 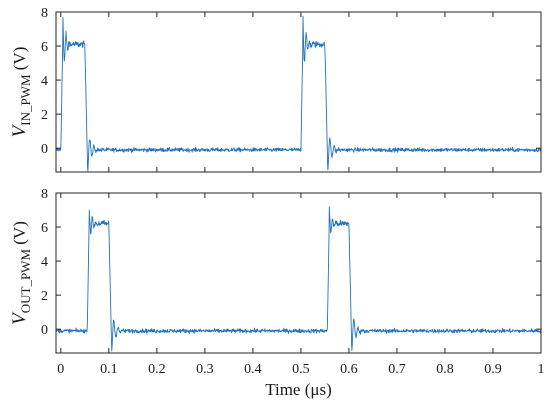 I want to click on x-tick-label: 0.7, so click(x=397, y=369).